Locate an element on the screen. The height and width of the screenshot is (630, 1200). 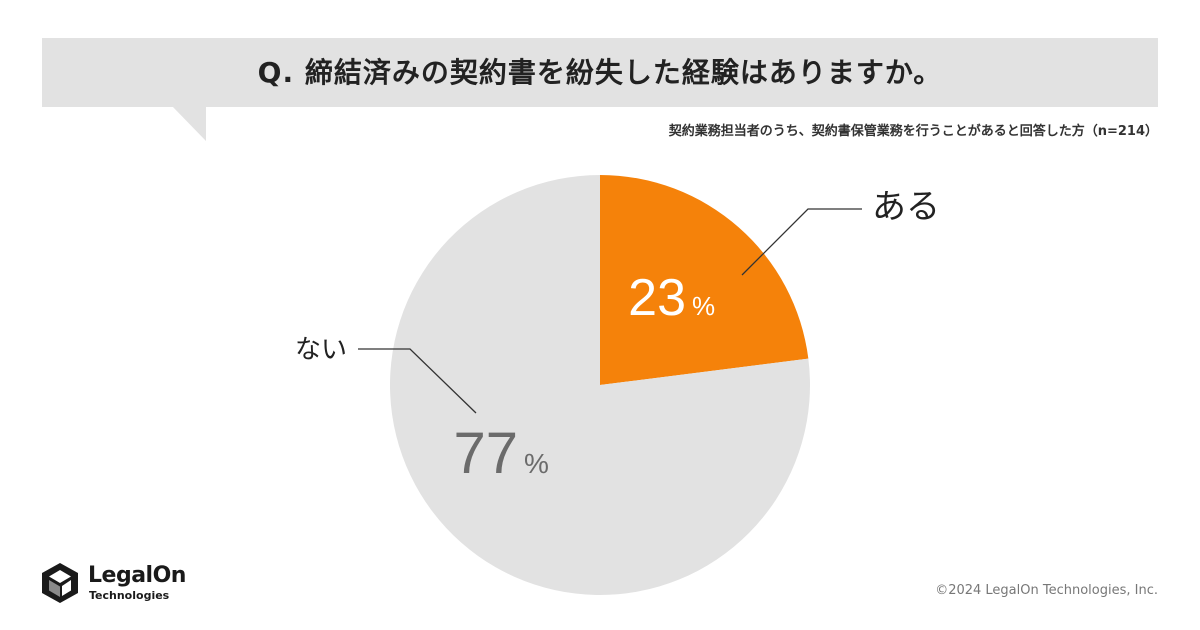
brand-logo: LegalOn Technologies is located at coordinates (115, 583).